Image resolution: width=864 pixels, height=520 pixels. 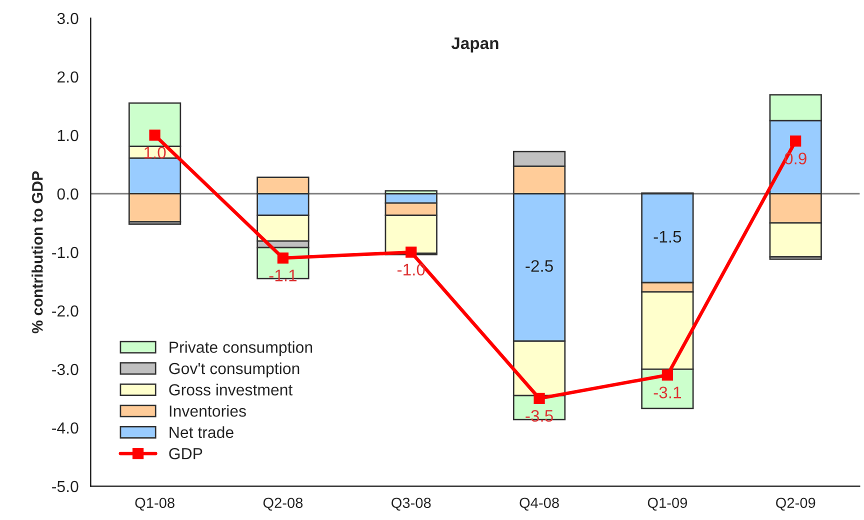 What do you see at coordinates (234, 370) in the screenshot?
I see `legend-label: Gov't consumption` at bounding box center [234, 370].